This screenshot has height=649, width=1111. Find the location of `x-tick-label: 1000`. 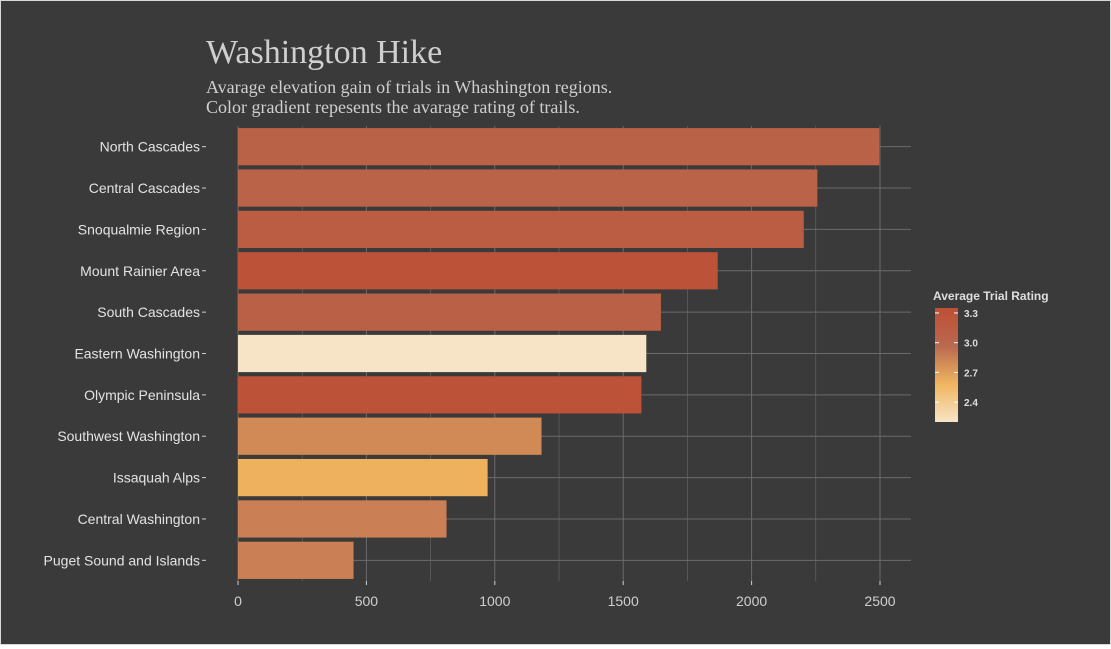

x-tick-label: 1000 is located at coordinates (494, 601).